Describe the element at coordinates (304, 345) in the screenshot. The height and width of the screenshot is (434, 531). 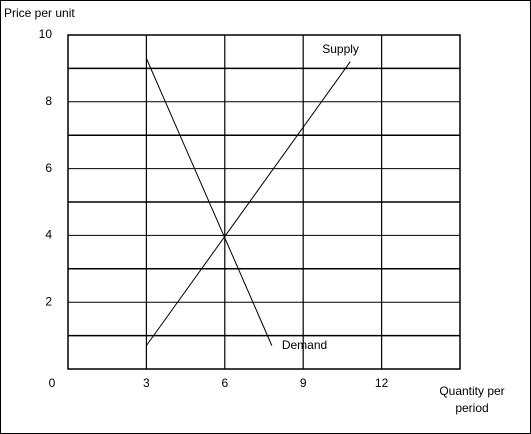
I see `series-label: Demand` at that location.